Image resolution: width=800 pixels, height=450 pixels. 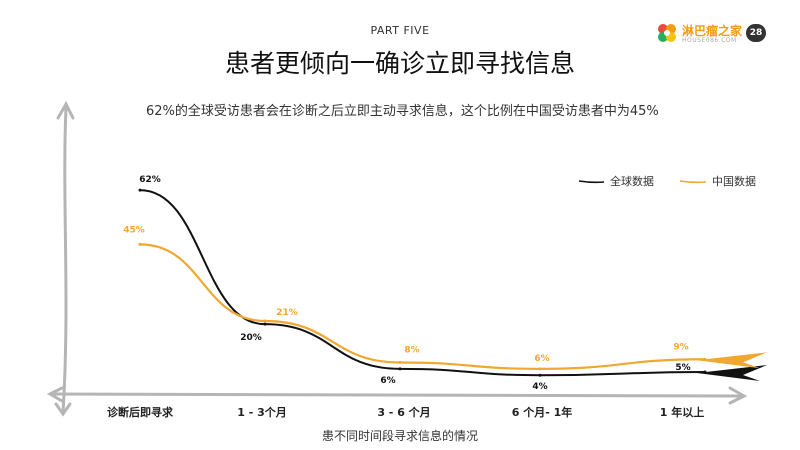 I want to click on legend-label-global: 全球数据, so click(x=632, y=181).